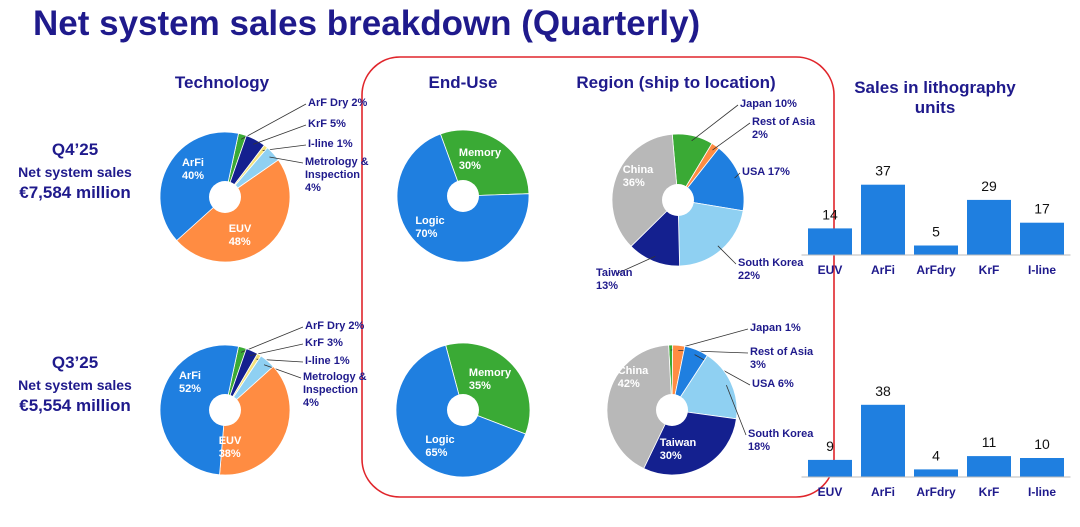 The height and width of the screenshot is (527, 1080). Describe the element at coordinates (989, 442) in the screenshot. I see `bar-value-label: 11` at that location.